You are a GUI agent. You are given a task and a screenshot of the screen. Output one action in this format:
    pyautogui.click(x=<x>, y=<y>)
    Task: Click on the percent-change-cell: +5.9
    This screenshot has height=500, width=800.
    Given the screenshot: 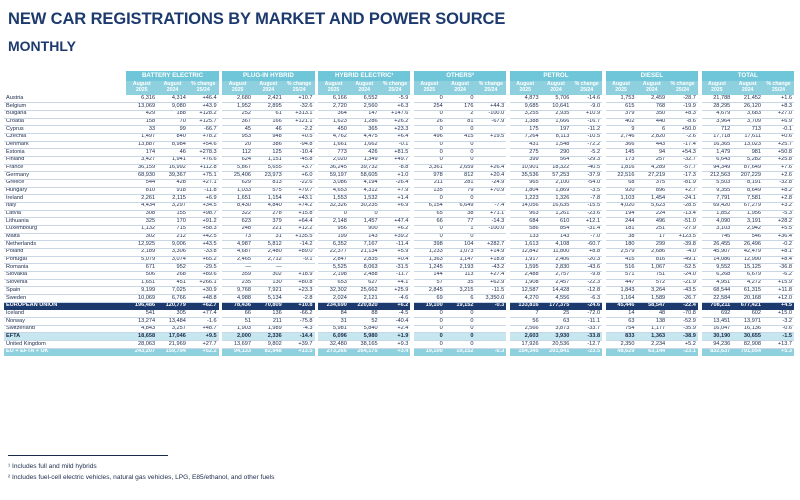 What is the action you would take?
    pyautogui.click(x=395, y=252)
    